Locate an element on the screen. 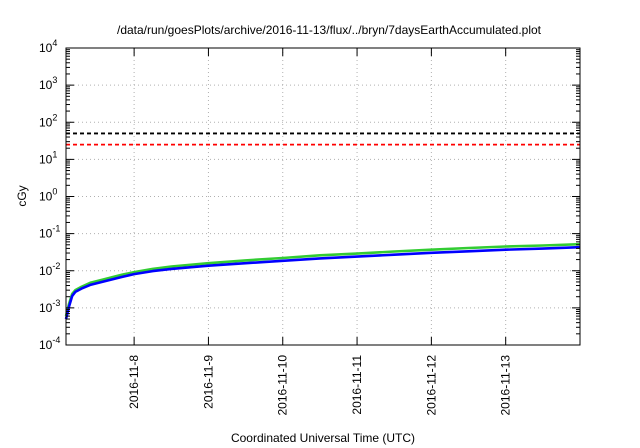 The image size is (640, 448). y-tick-label: 10⁰ is located at coordinates (48, 195).